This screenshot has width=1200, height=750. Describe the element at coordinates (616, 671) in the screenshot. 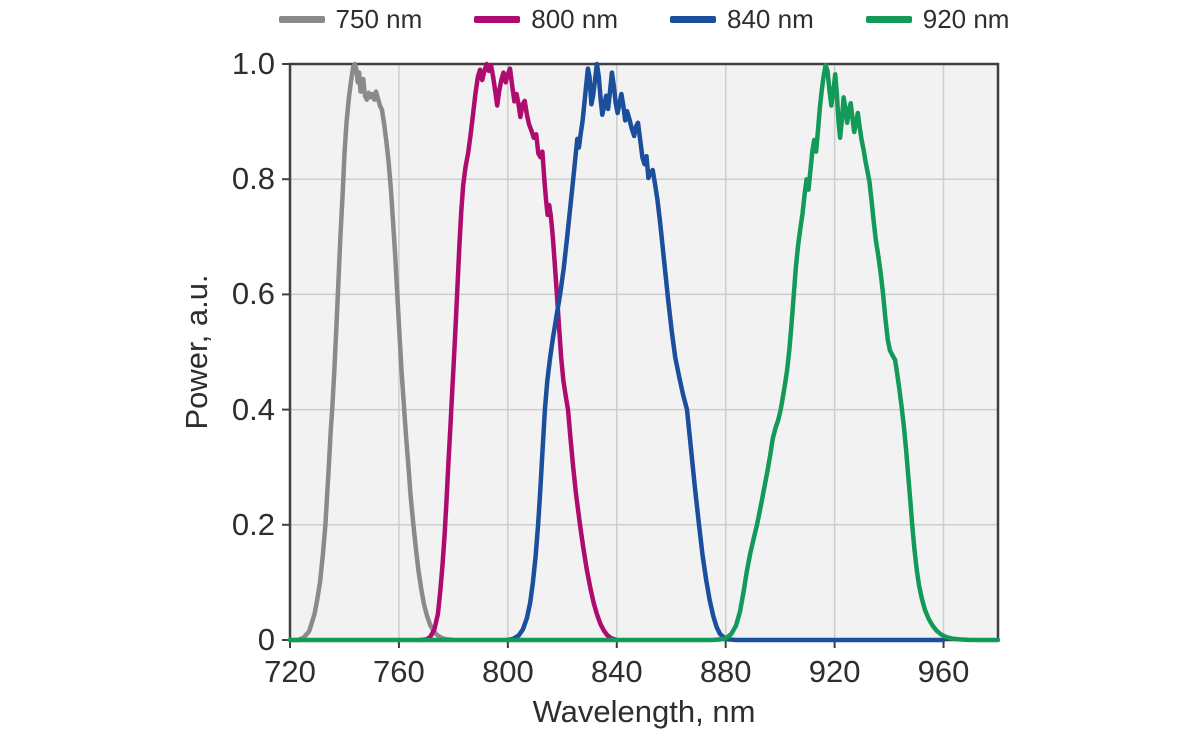

I see `x-tick-label: 840` at that location.